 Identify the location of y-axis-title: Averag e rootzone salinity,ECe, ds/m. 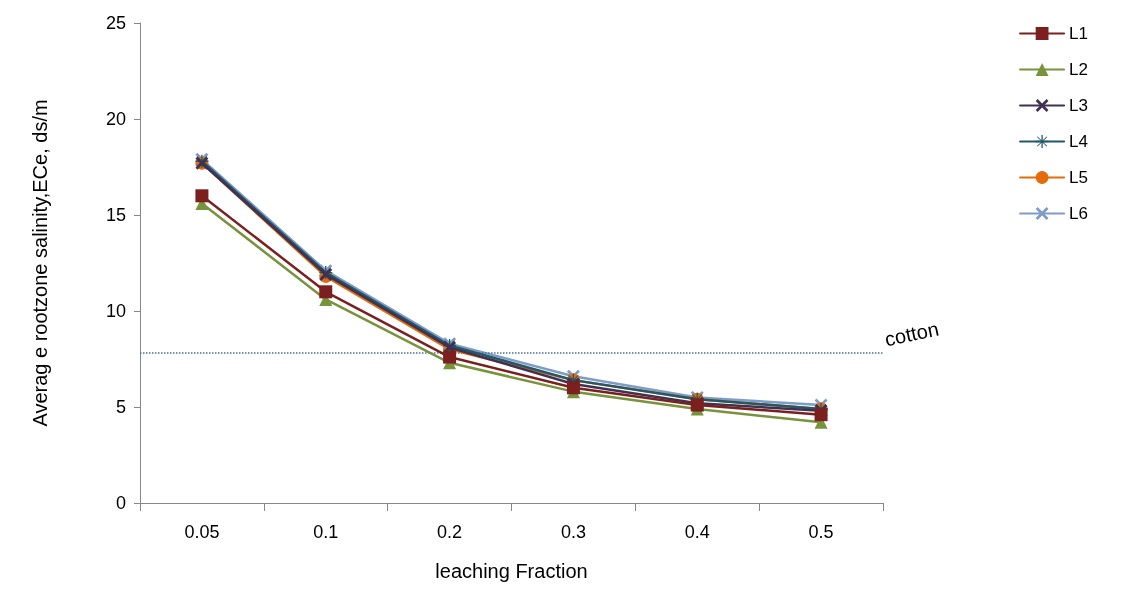
(40, 263).